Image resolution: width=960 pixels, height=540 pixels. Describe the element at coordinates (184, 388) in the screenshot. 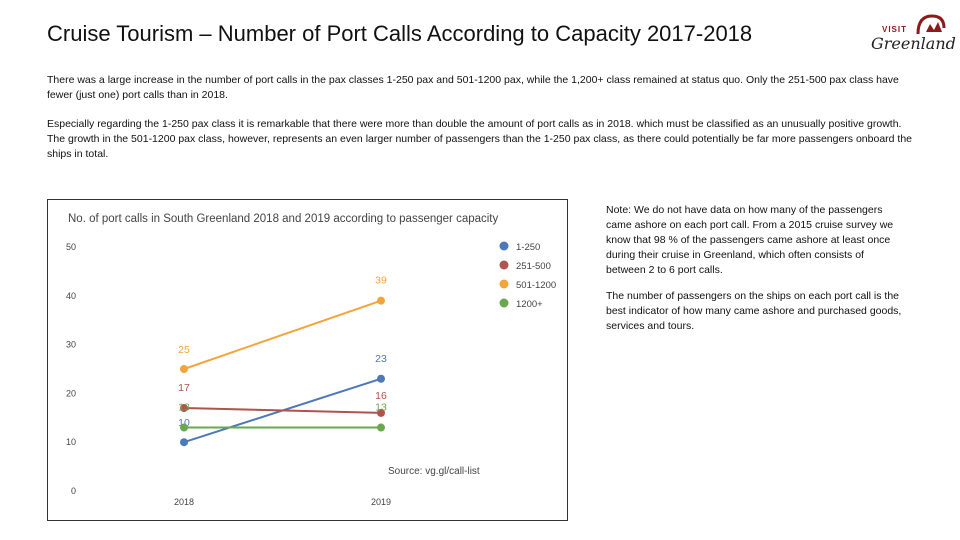

I see `data-label: 17` at that location.